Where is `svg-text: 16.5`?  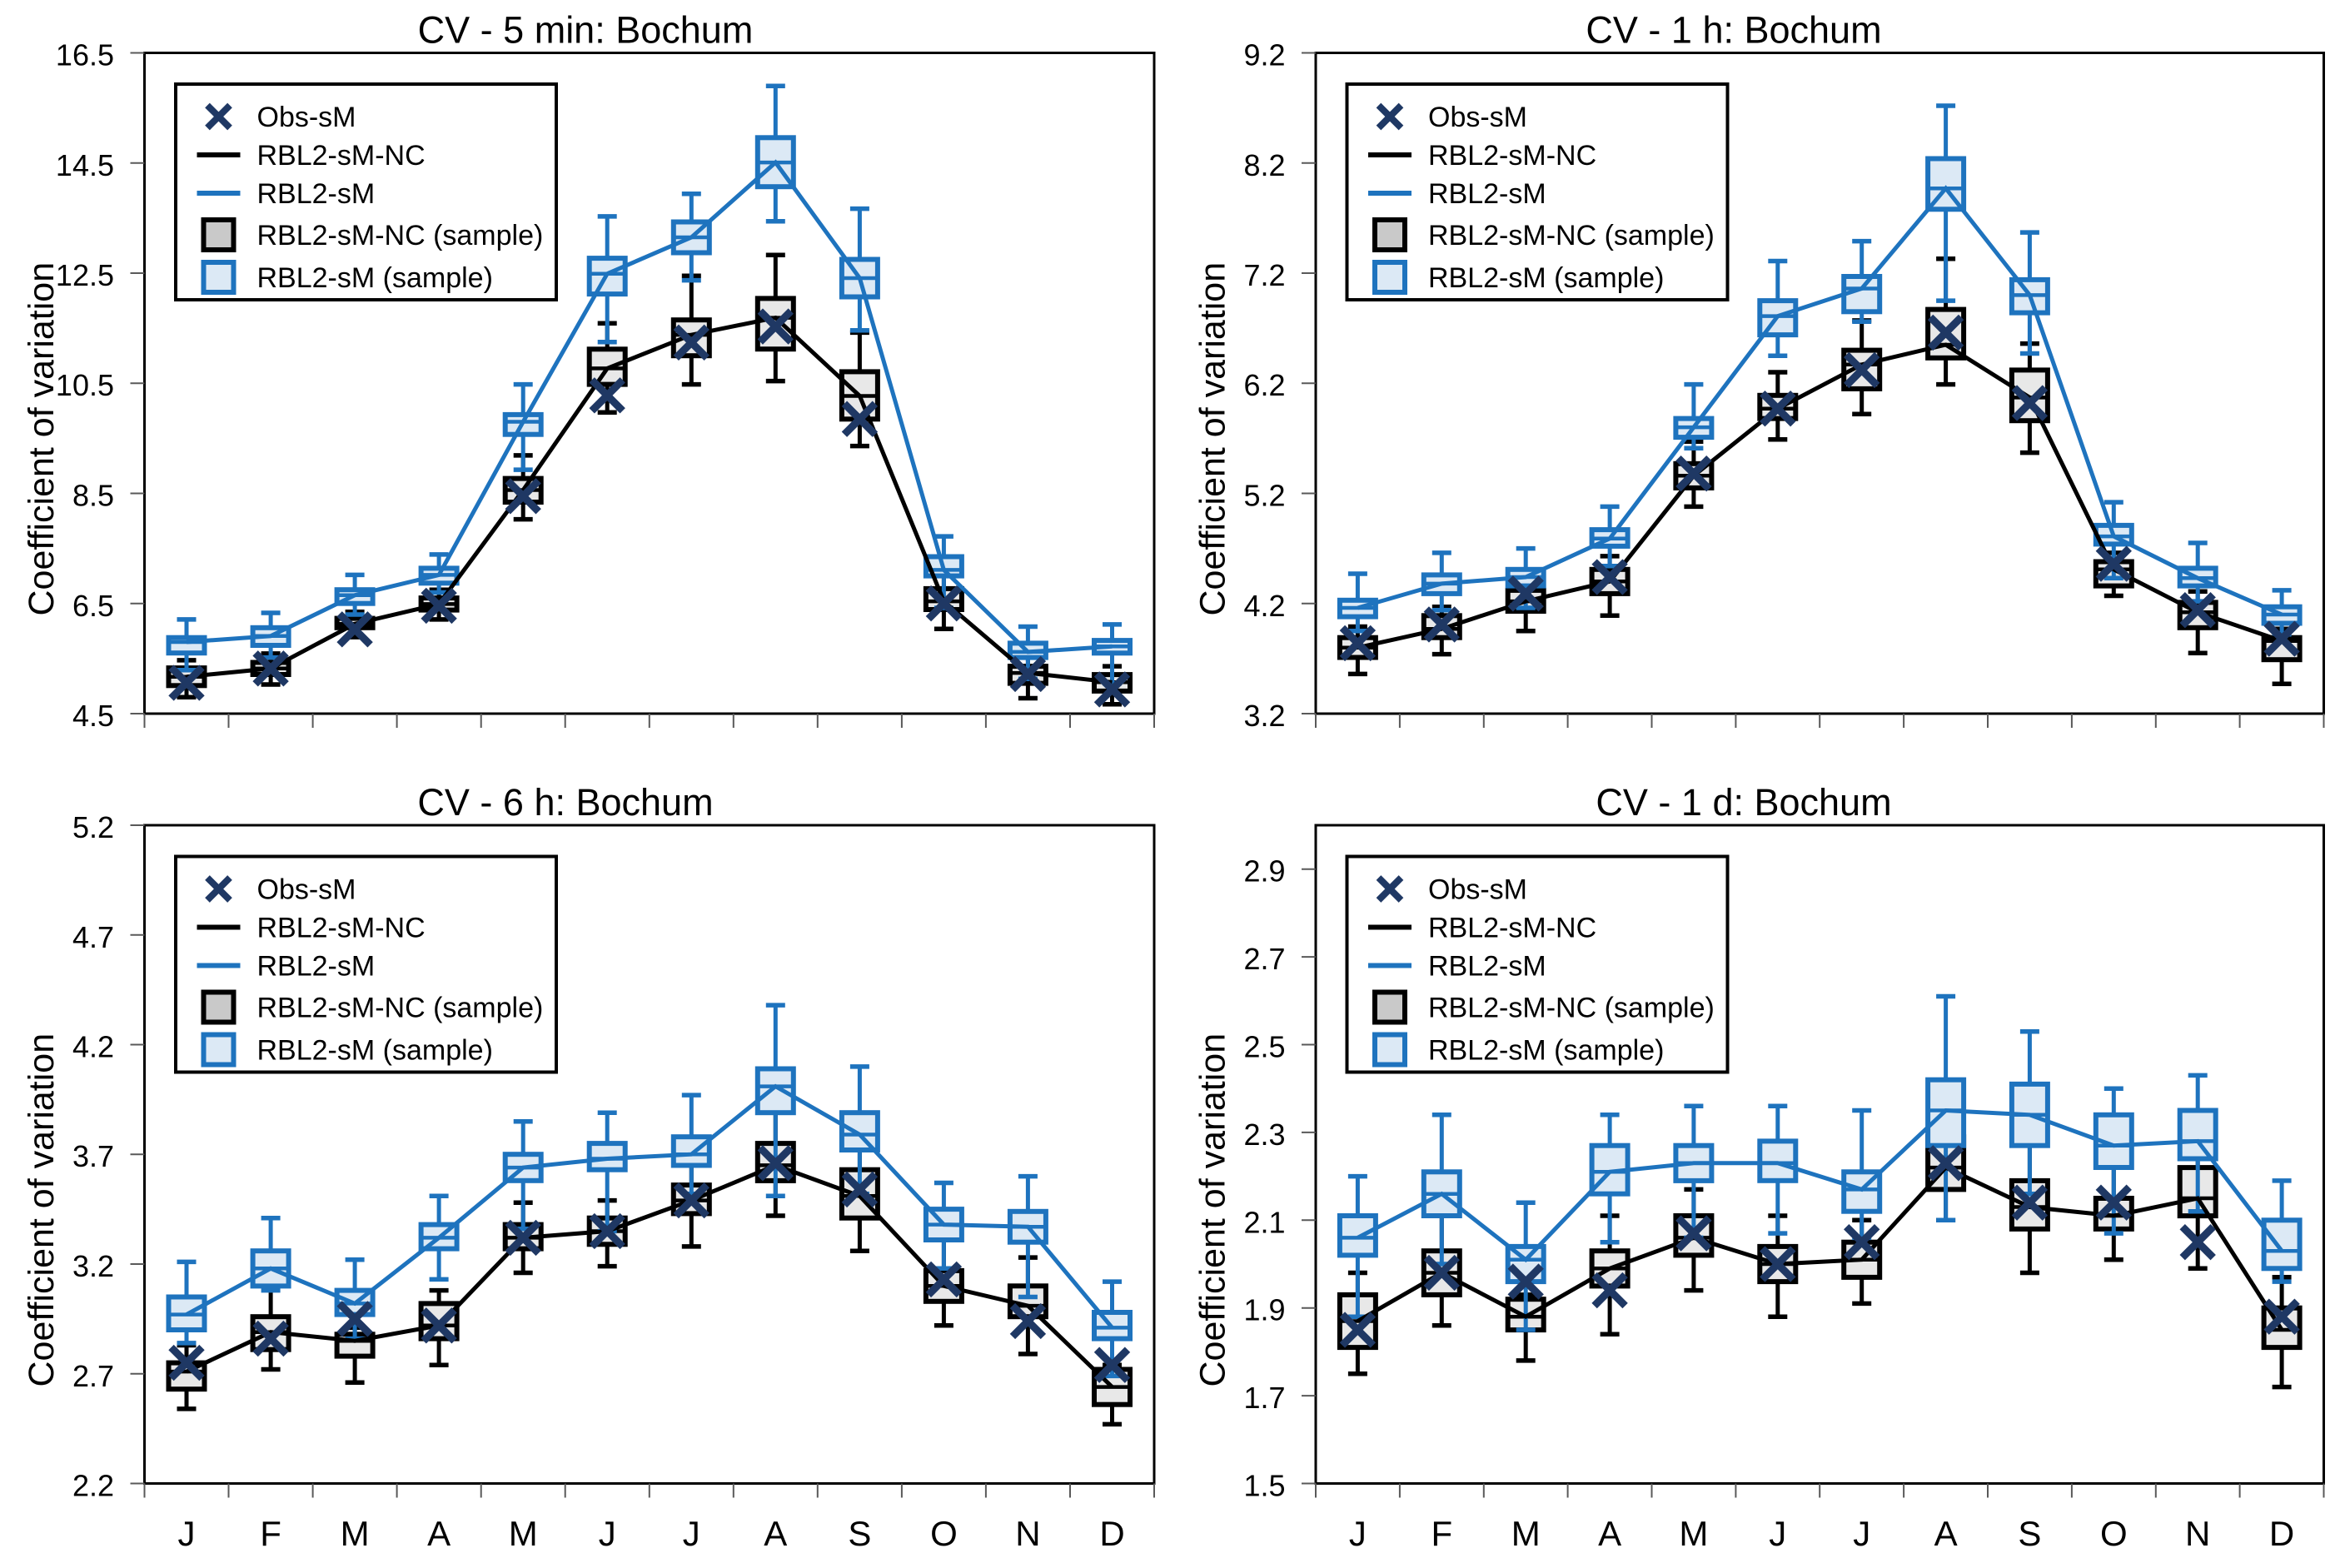
svg-text: 16.5 is located at coordinates (85, 55).